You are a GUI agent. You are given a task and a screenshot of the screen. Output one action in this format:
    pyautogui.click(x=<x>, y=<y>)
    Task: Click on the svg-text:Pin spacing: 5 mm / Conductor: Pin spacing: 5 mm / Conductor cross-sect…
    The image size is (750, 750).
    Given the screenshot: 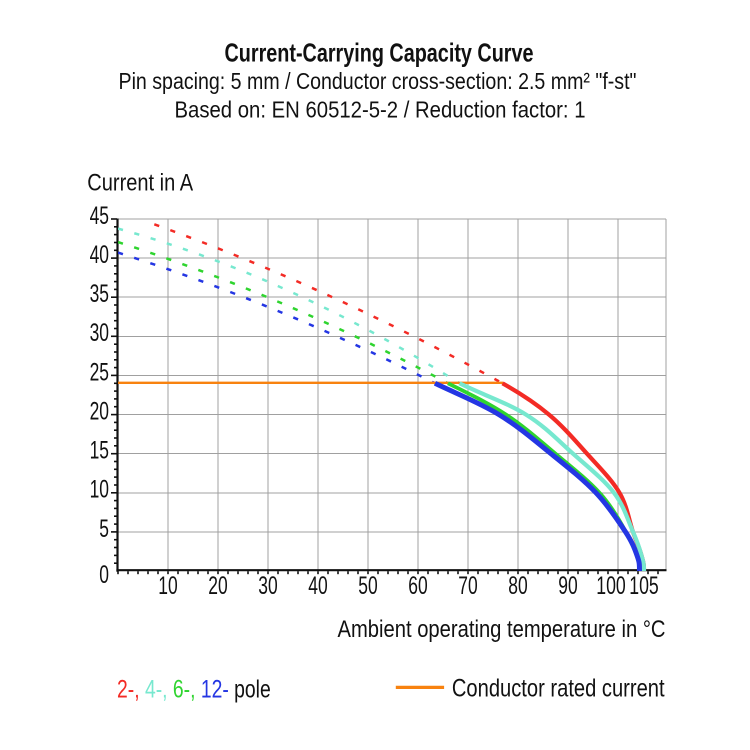 What is the action you would take?
    pyautogui.click(x=378, y=81)
    